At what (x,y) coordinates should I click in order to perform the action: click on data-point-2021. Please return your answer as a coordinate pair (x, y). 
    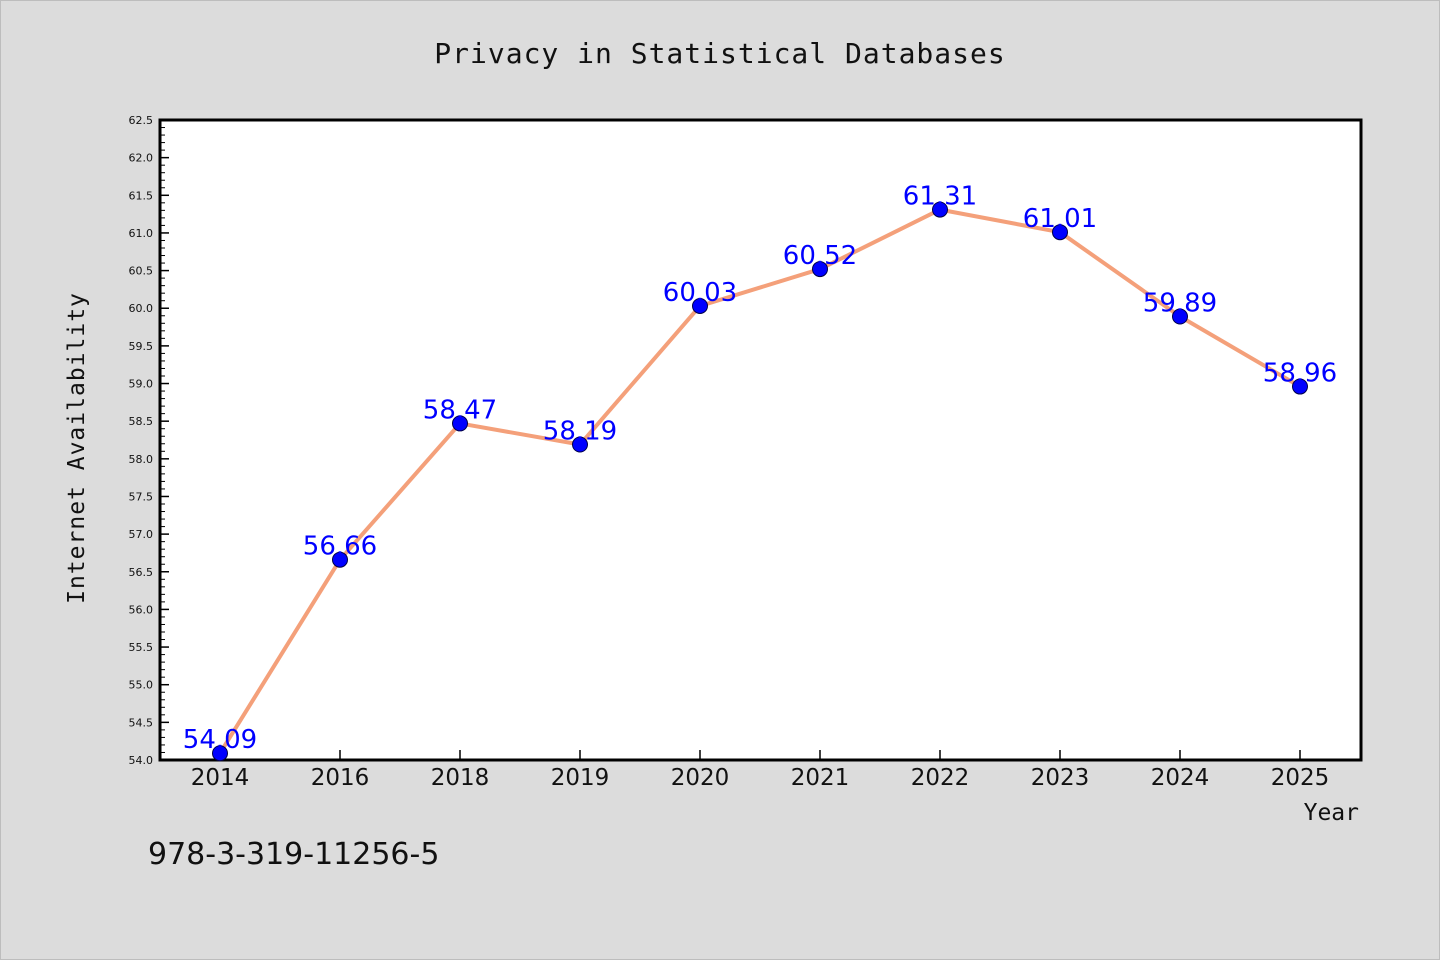
    Looking at the image, I should click on (820, 269).